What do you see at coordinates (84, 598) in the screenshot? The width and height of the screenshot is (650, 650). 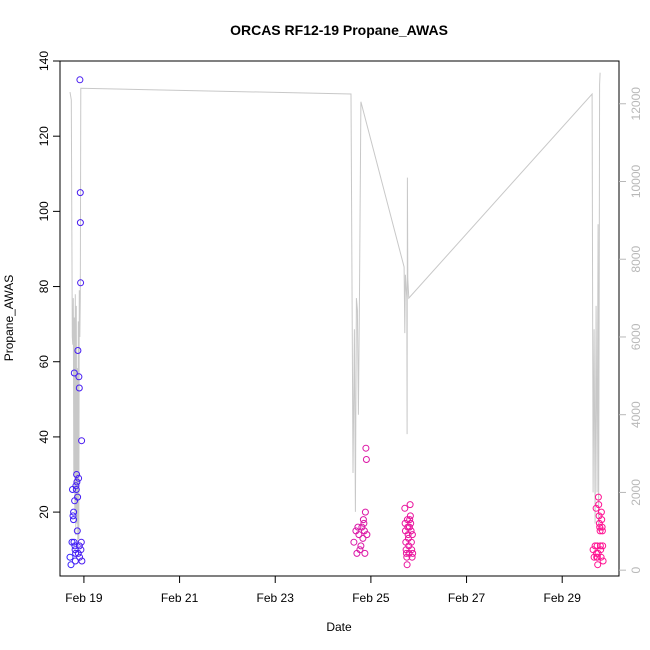 I see `x-tick-label: Feb 19` at bounding box center [84, 598].